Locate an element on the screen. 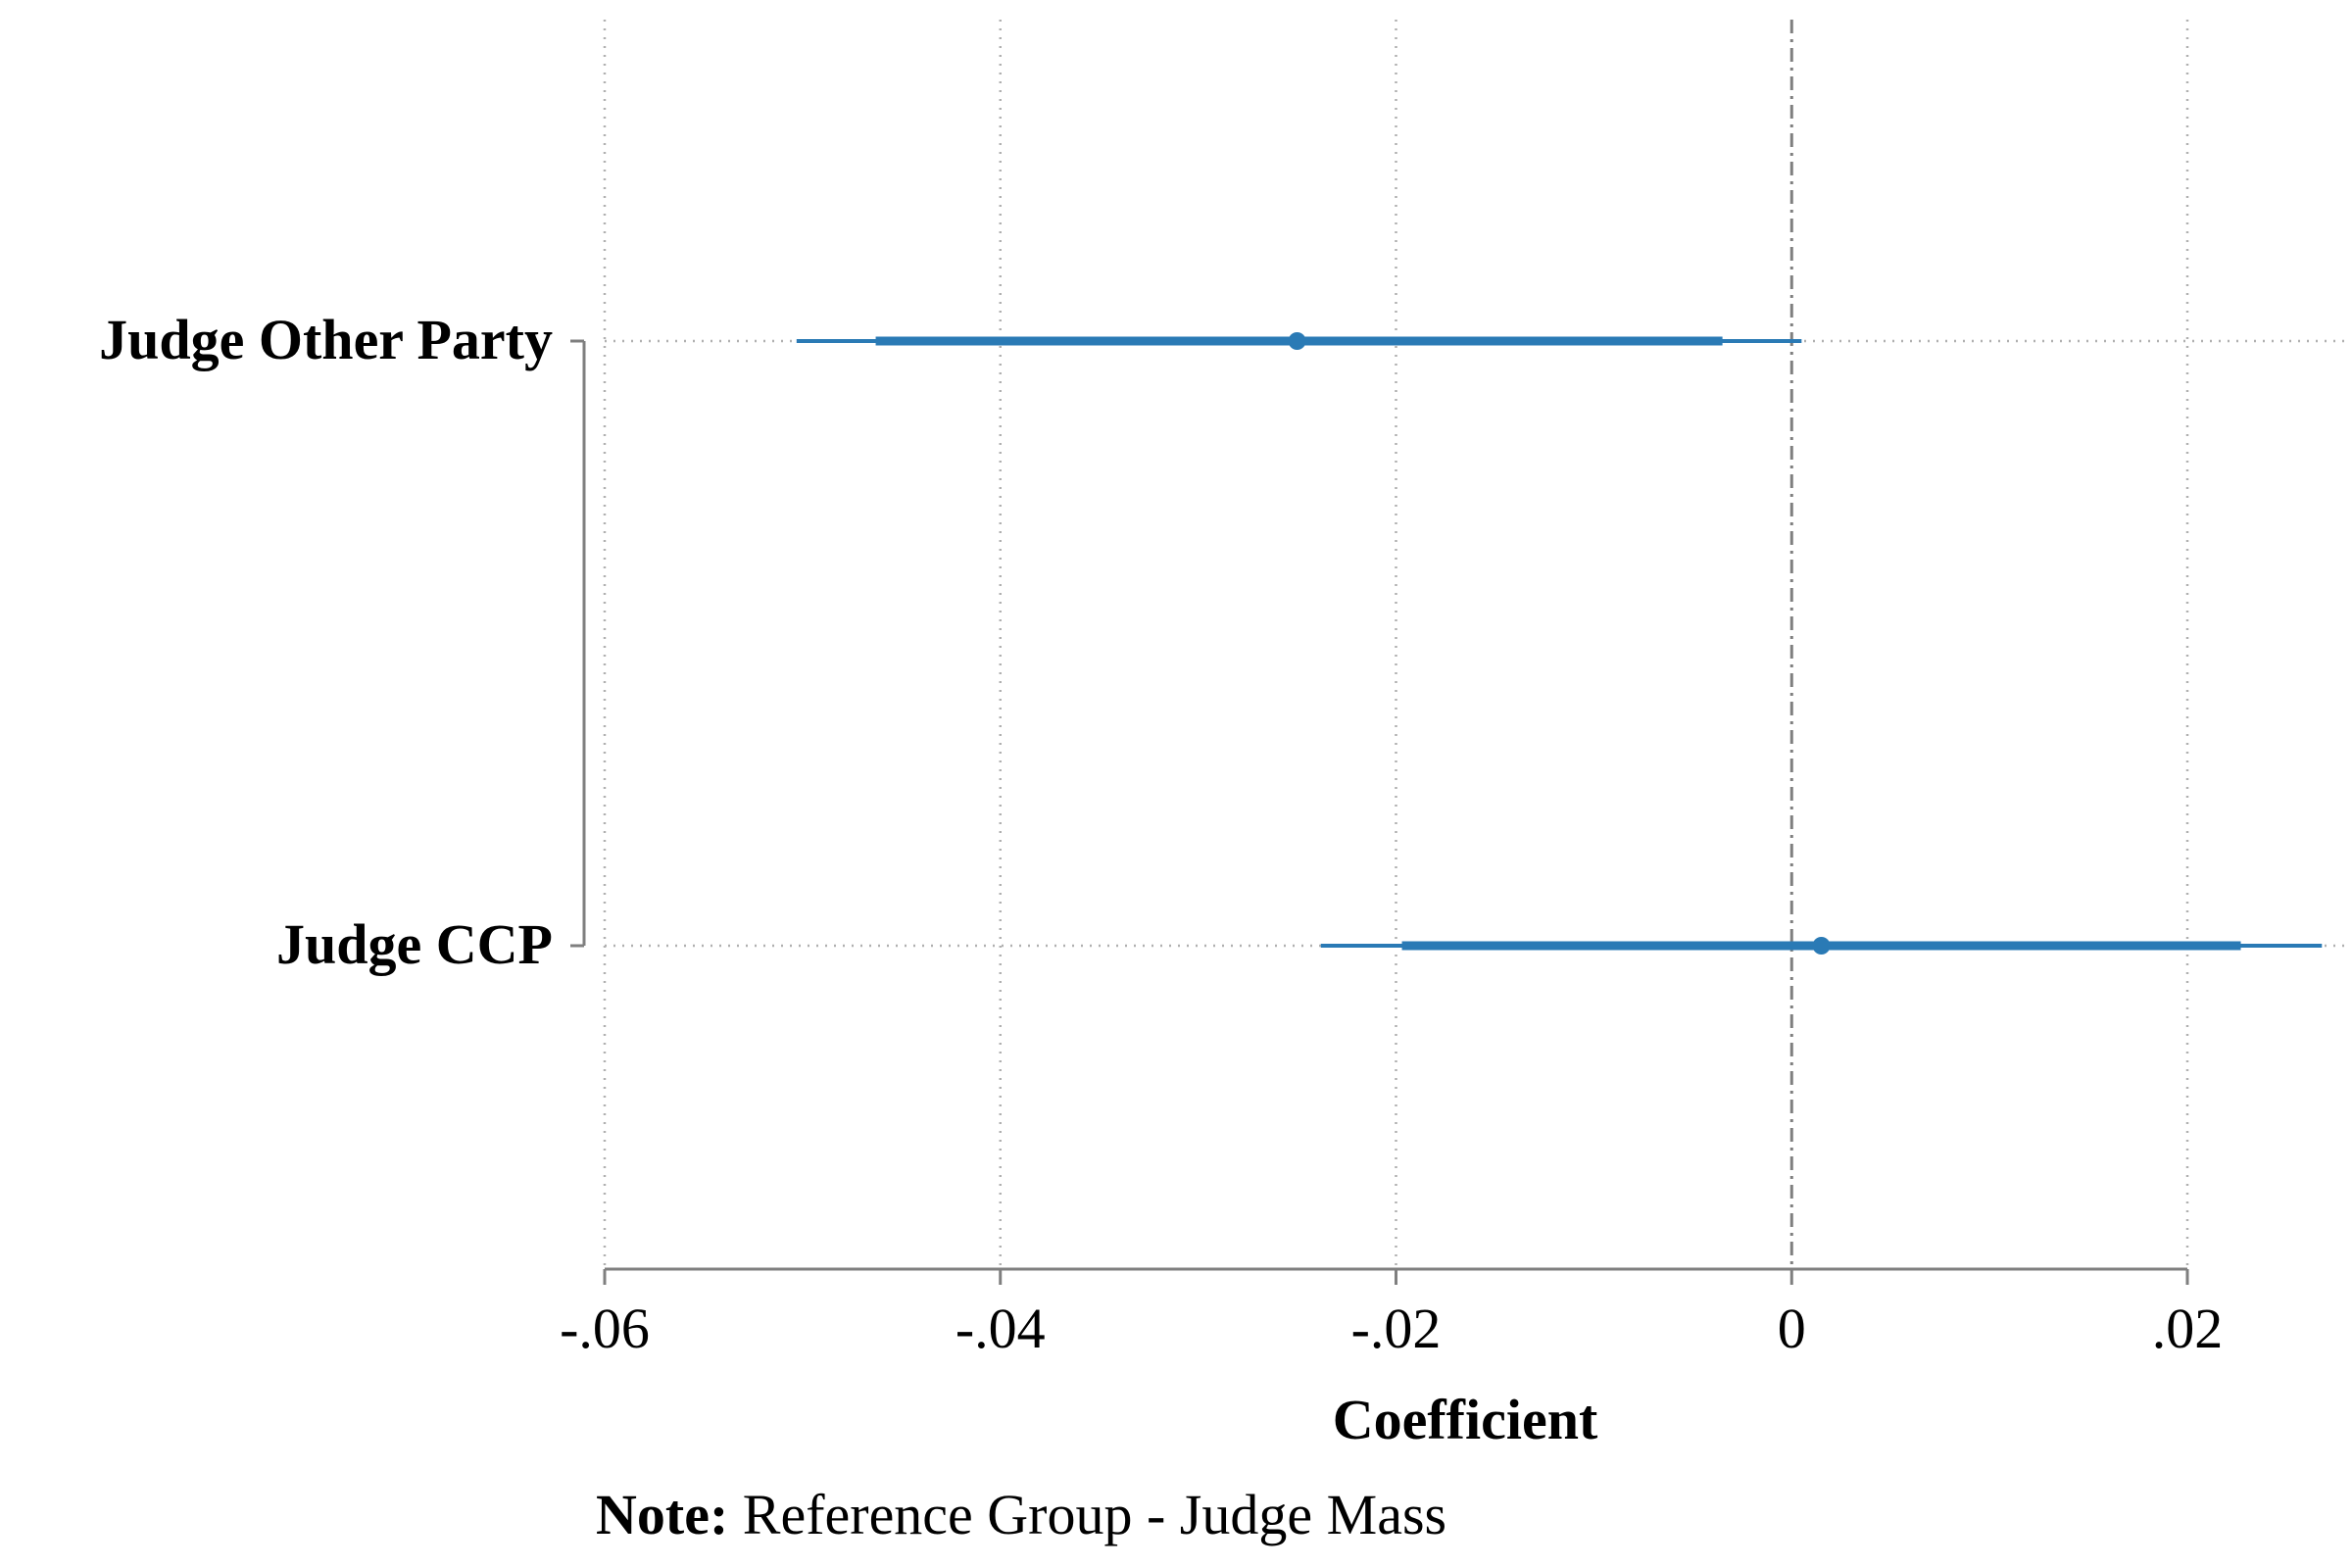  x-tick-label-0: -.06 is located at coordinates (605, 1328).